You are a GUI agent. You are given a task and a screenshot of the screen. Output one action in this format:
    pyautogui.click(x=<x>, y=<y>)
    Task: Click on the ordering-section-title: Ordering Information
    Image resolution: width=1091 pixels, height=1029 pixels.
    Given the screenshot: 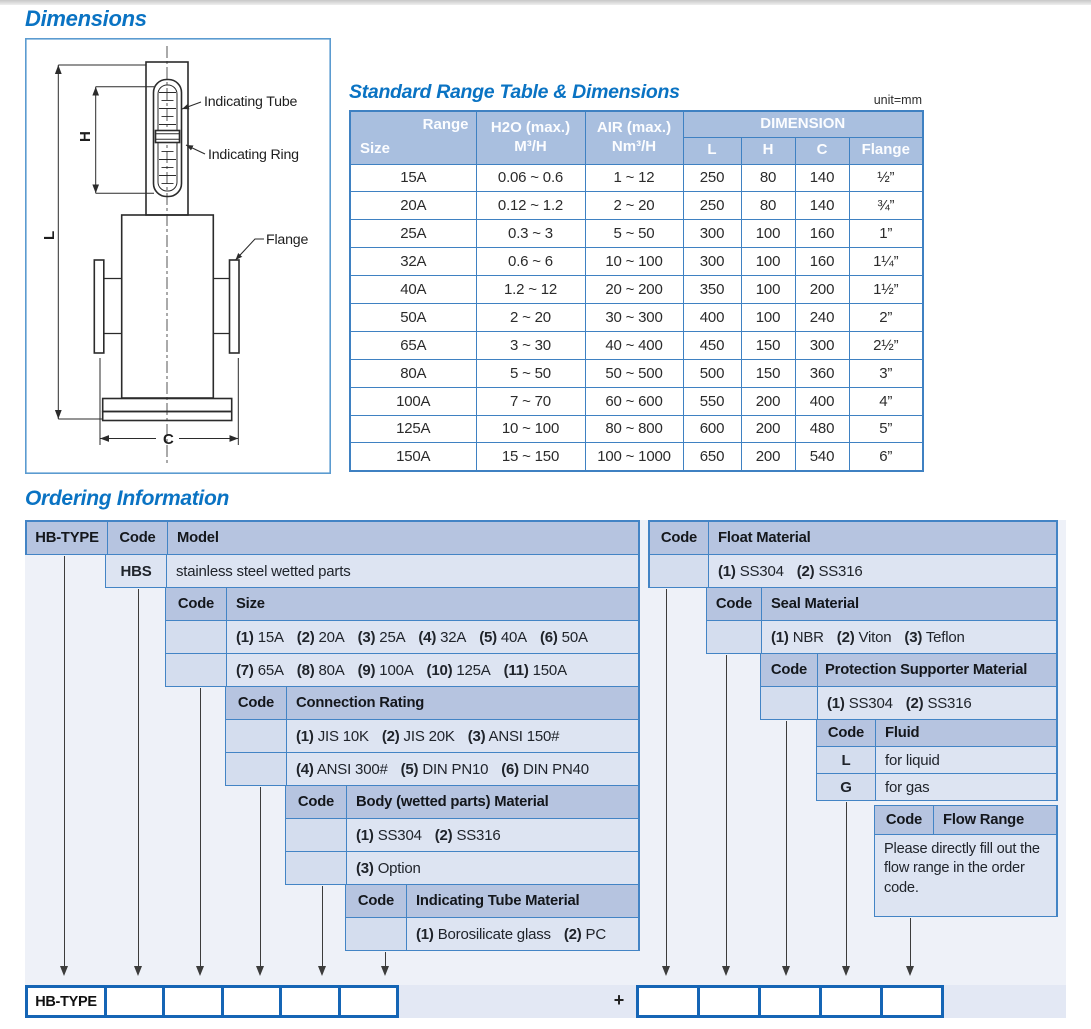 What is the action you would take?
    pyautogui.click(x=127, y=498)
    